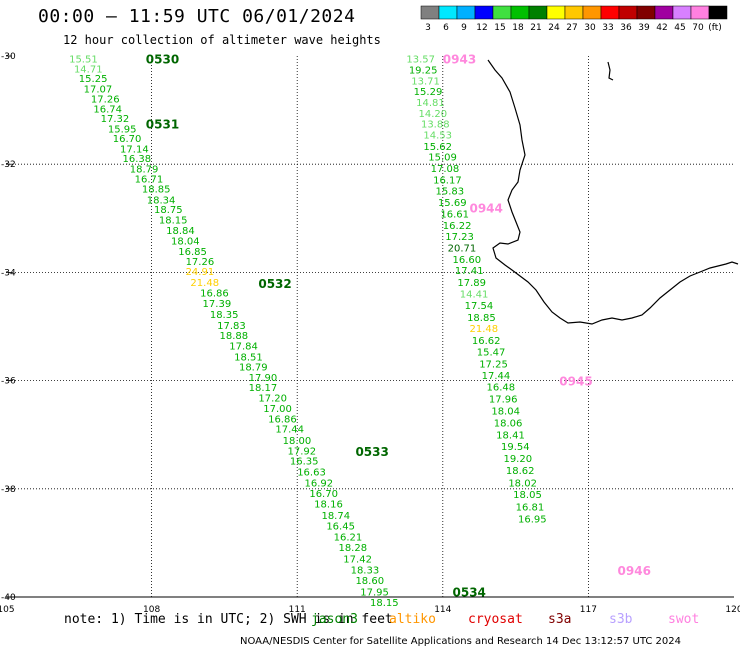 Image resolution: width=740 pixels, height=650 pixels. I want to click on wave-height-value: 17.54, so click(479, 306).